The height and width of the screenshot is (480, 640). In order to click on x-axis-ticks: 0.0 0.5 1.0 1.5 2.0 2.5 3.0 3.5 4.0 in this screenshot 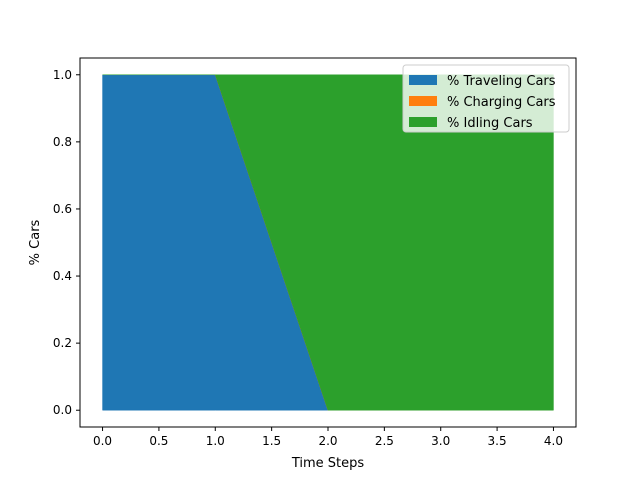, I will do `click(328, 437)`.